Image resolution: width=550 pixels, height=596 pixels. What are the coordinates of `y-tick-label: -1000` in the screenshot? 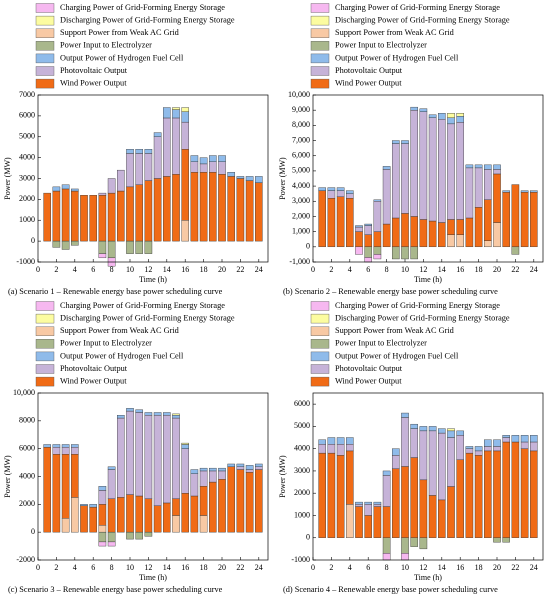 It's located at (25, 261).